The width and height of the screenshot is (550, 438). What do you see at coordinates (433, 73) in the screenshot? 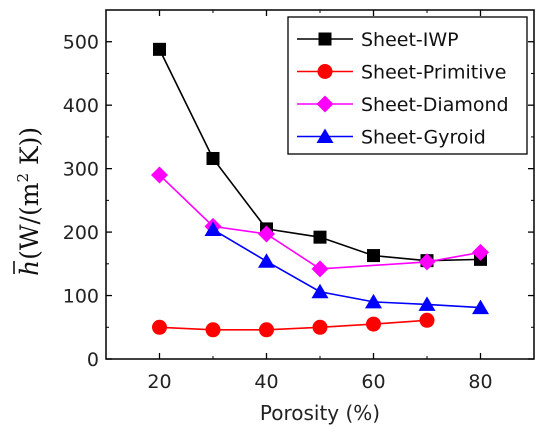
I see `legend-label: Sheet-Primitive` at bounding box center [433, 73].